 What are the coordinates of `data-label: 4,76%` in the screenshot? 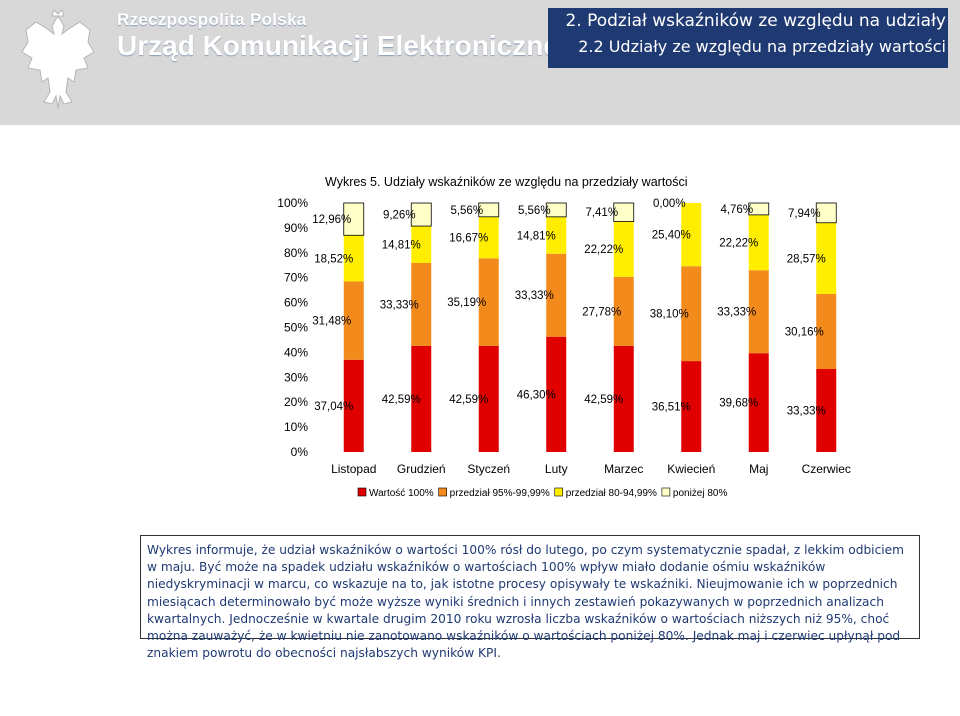 It's located at (736, 210).